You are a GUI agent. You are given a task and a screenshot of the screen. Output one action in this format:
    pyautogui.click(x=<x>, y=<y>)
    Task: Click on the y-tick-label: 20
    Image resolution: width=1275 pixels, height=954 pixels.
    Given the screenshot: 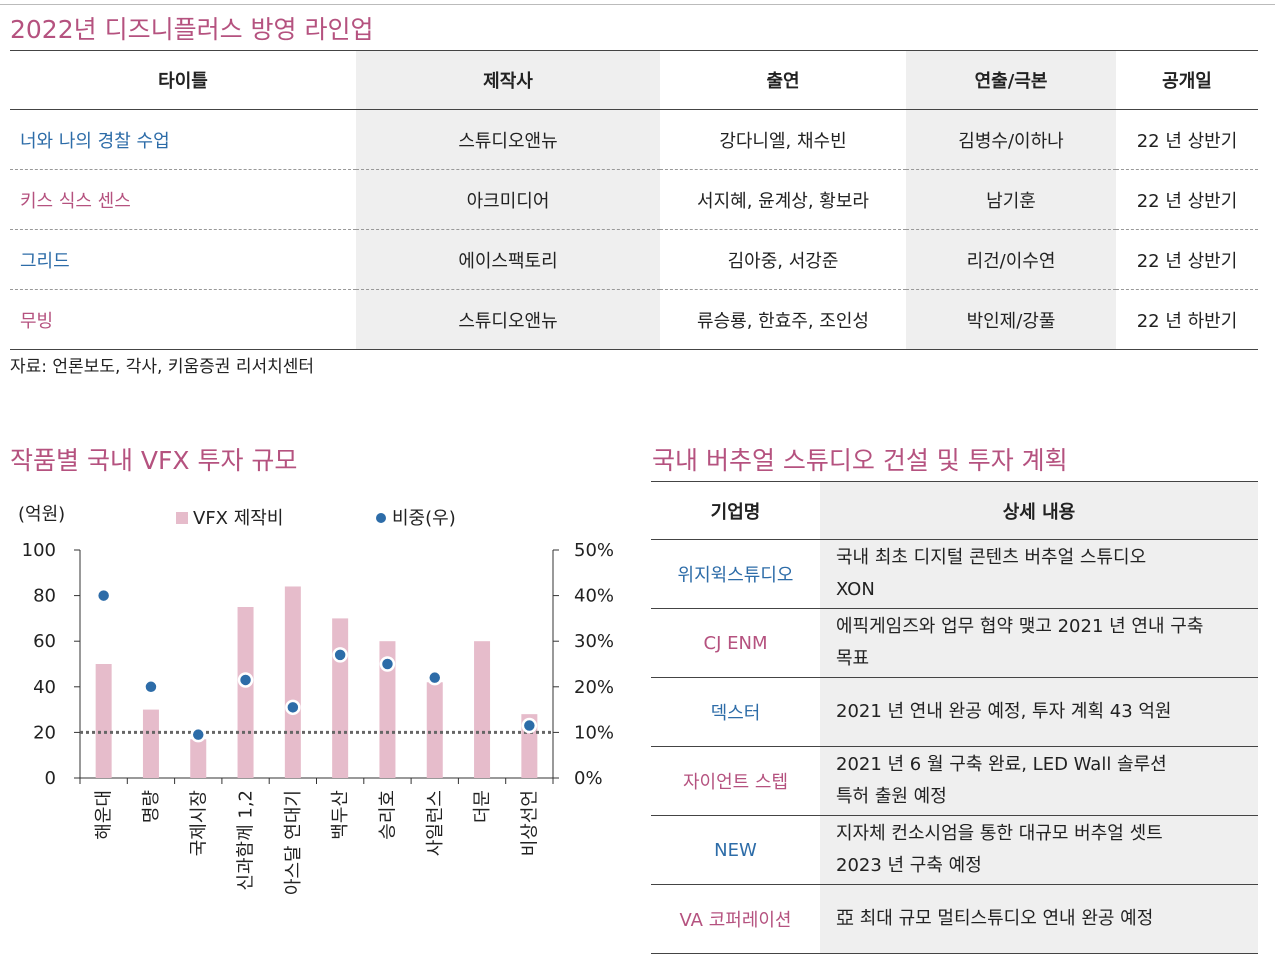 What is the action you would take?
    pyautogui.click(x=44, y=732)
    